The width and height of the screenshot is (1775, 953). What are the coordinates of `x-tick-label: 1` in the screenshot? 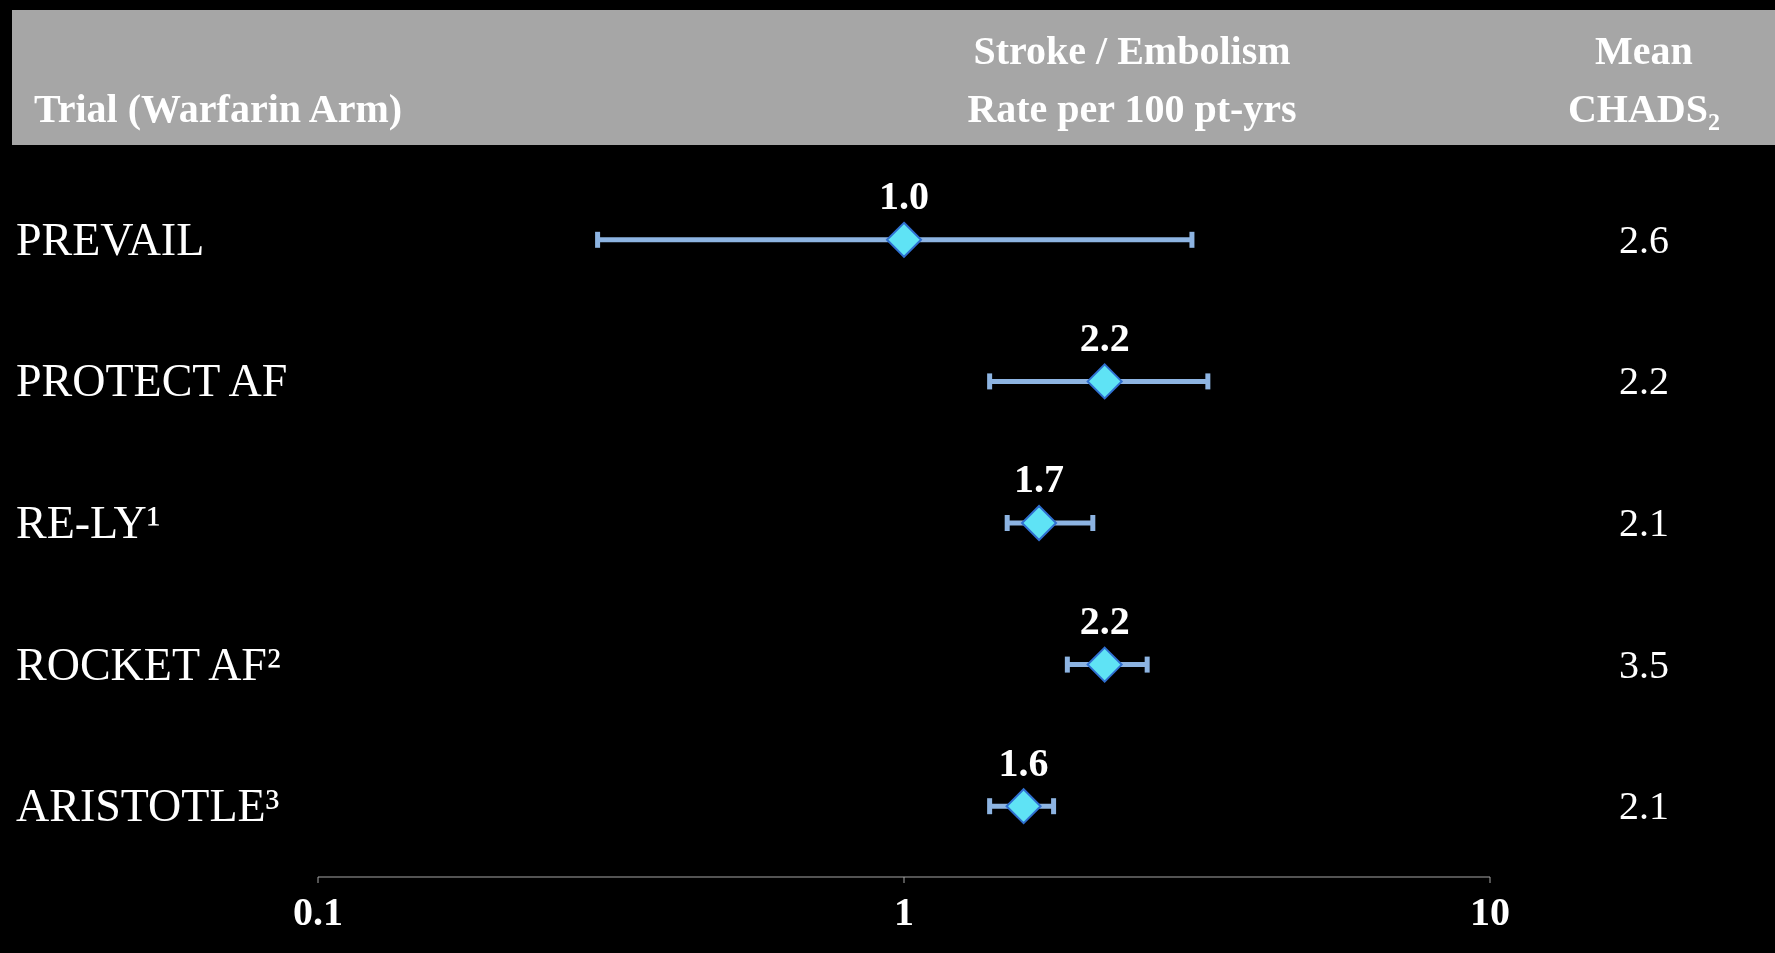 It's located at (904, 911).